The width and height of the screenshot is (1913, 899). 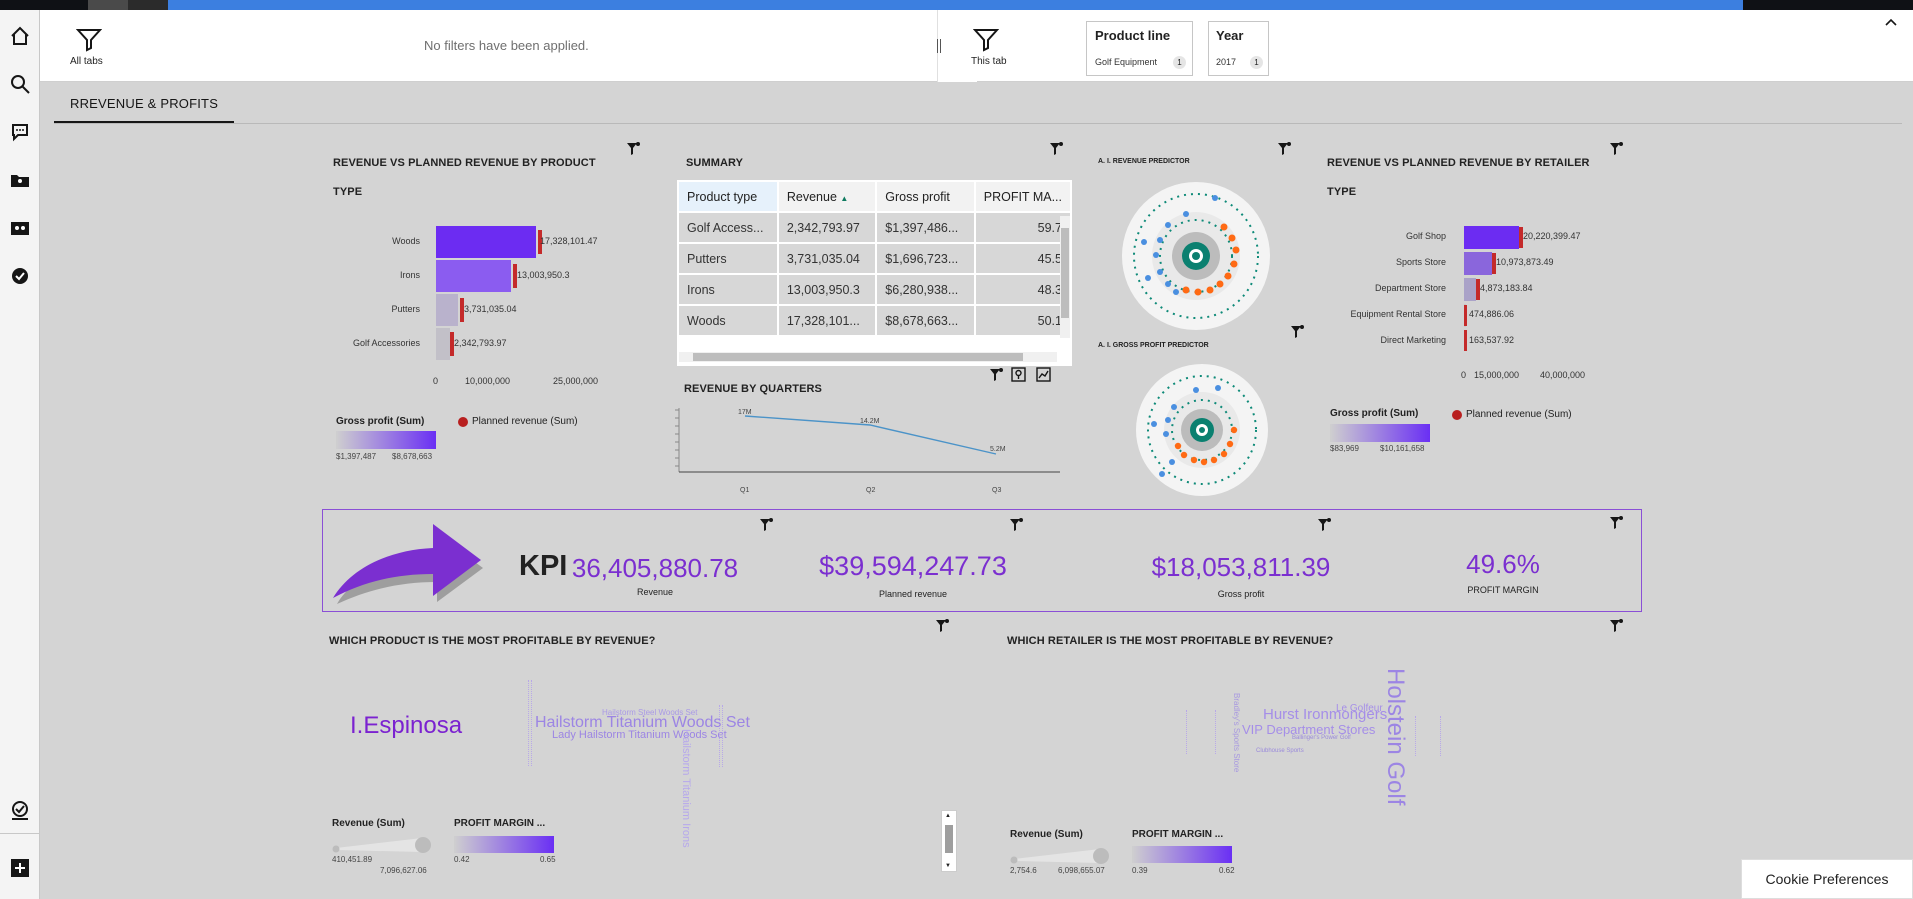 What do you see at coordinates (1022, 289) in the screenshot?
I see `table-cell: 48.3` at bounding box center [1022, 289].